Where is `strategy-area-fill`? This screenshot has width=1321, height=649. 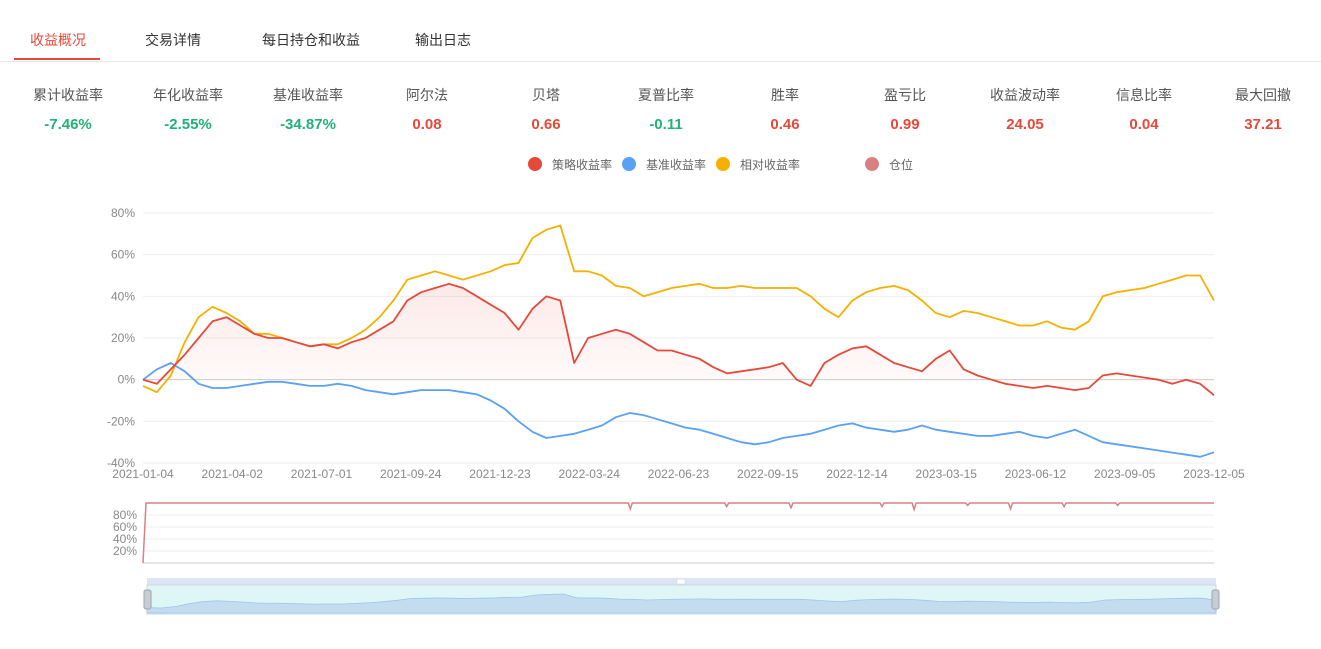
strategy-area-fill is located at coordinates (678, 339).